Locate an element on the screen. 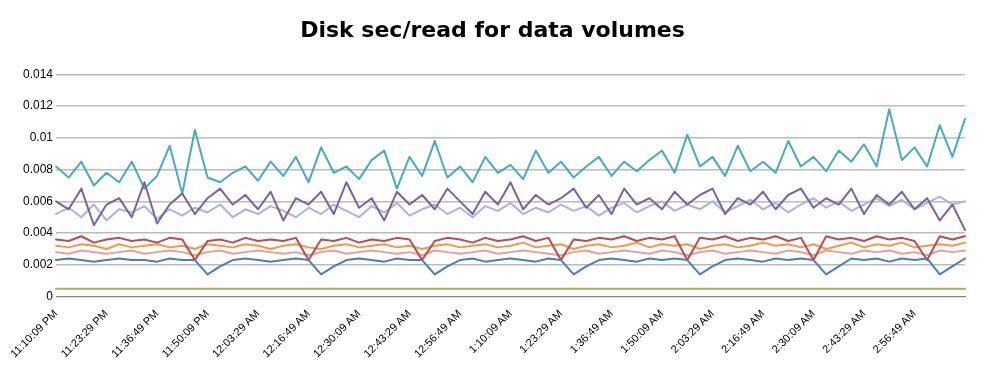 The image size is (1005, 374). y-tick-label: 0.012 is located at coordinates (38, 105).